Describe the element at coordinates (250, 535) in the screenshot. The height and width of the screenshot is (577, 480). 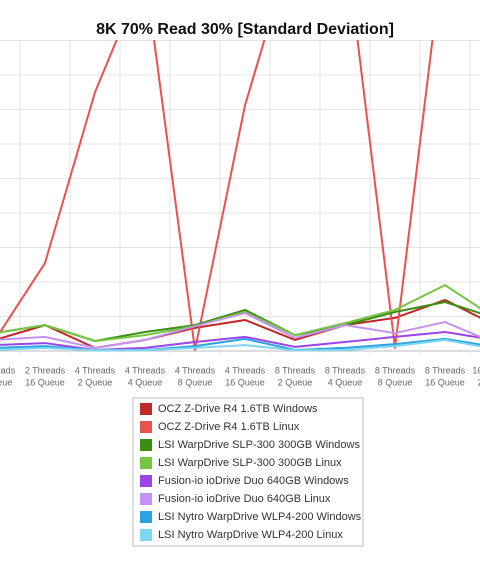
I see `legend-label: LSI Nytro WarpDrive WLP4-200 Linux` at that location.